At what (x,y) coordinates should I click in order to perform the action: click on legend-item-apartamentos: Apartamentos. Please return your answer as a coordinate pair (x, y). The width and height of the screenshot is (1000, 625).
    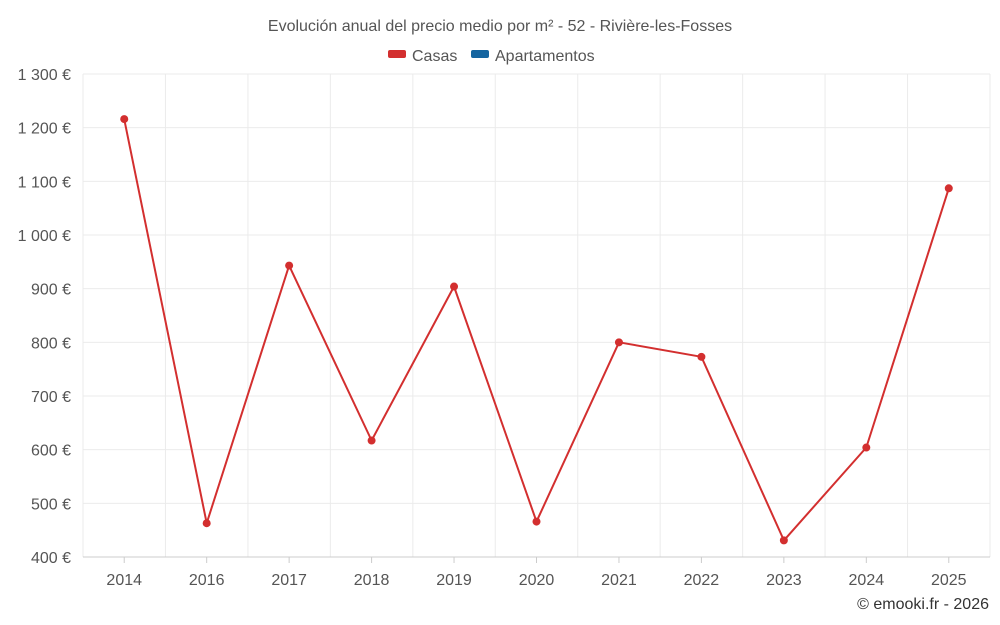
    Looking at the image, I should click on (533, 56).